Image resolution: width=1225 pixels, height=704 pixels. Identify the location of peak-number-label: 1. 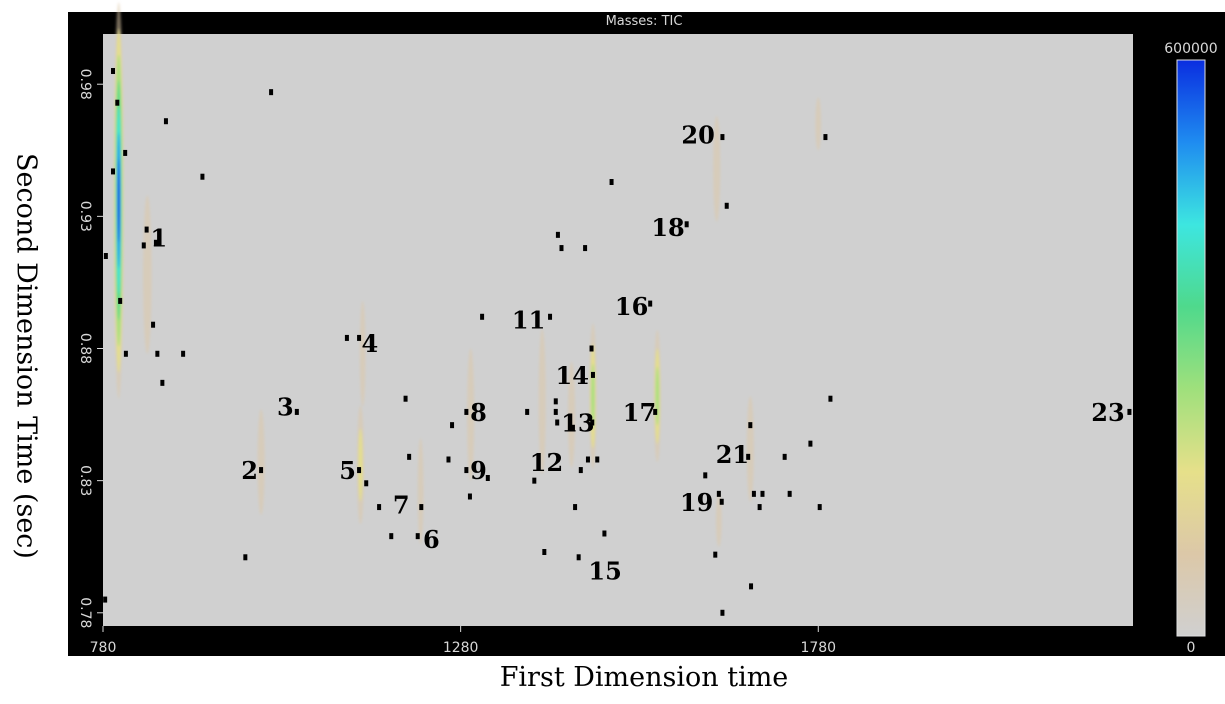
(158, 238).